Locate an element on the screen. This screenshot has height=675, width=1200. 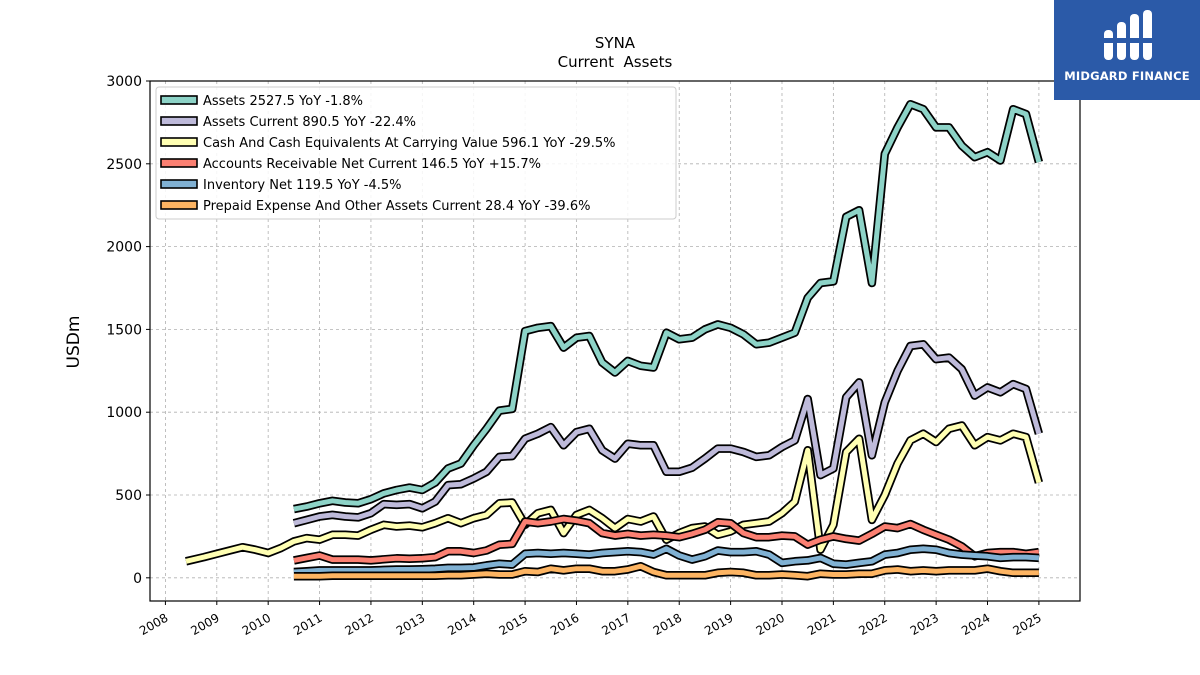
x-tick-label: 2014 is located at coordinates (461, 624).